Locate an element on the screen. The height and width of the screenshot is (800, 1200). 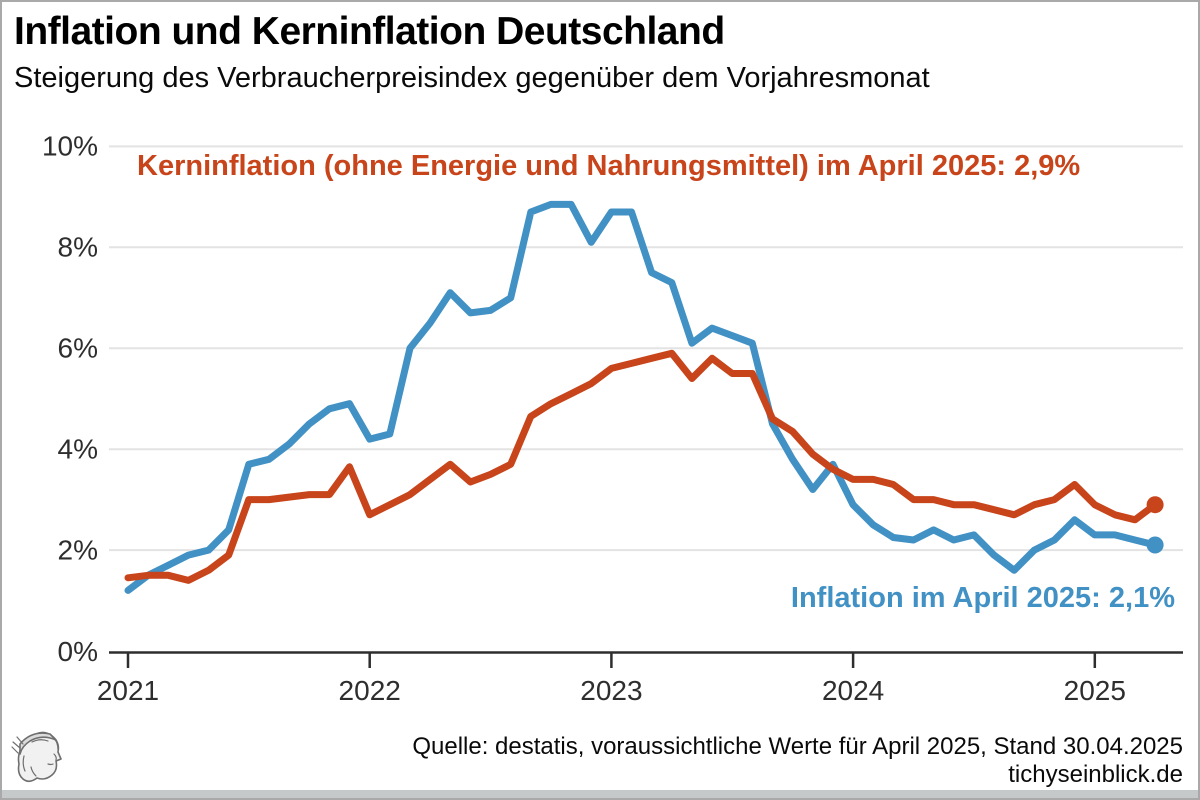
y-label-0pct: 0% is located at coordinates (78, 651).